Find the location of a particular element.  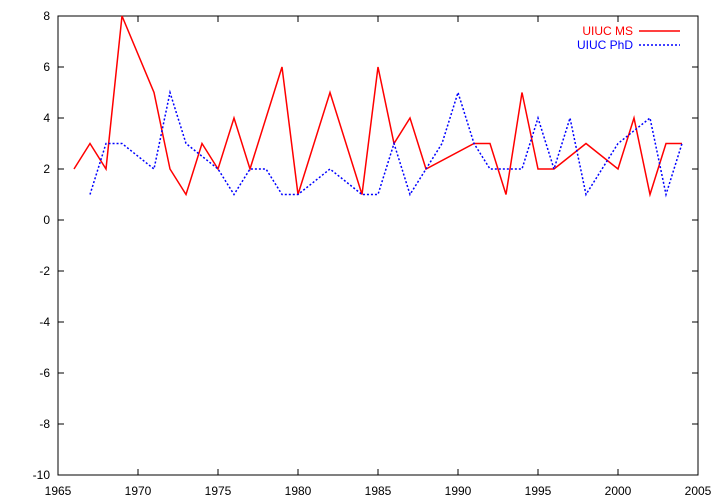

y-tick-label: -2 is located at coordinates (44, 271).